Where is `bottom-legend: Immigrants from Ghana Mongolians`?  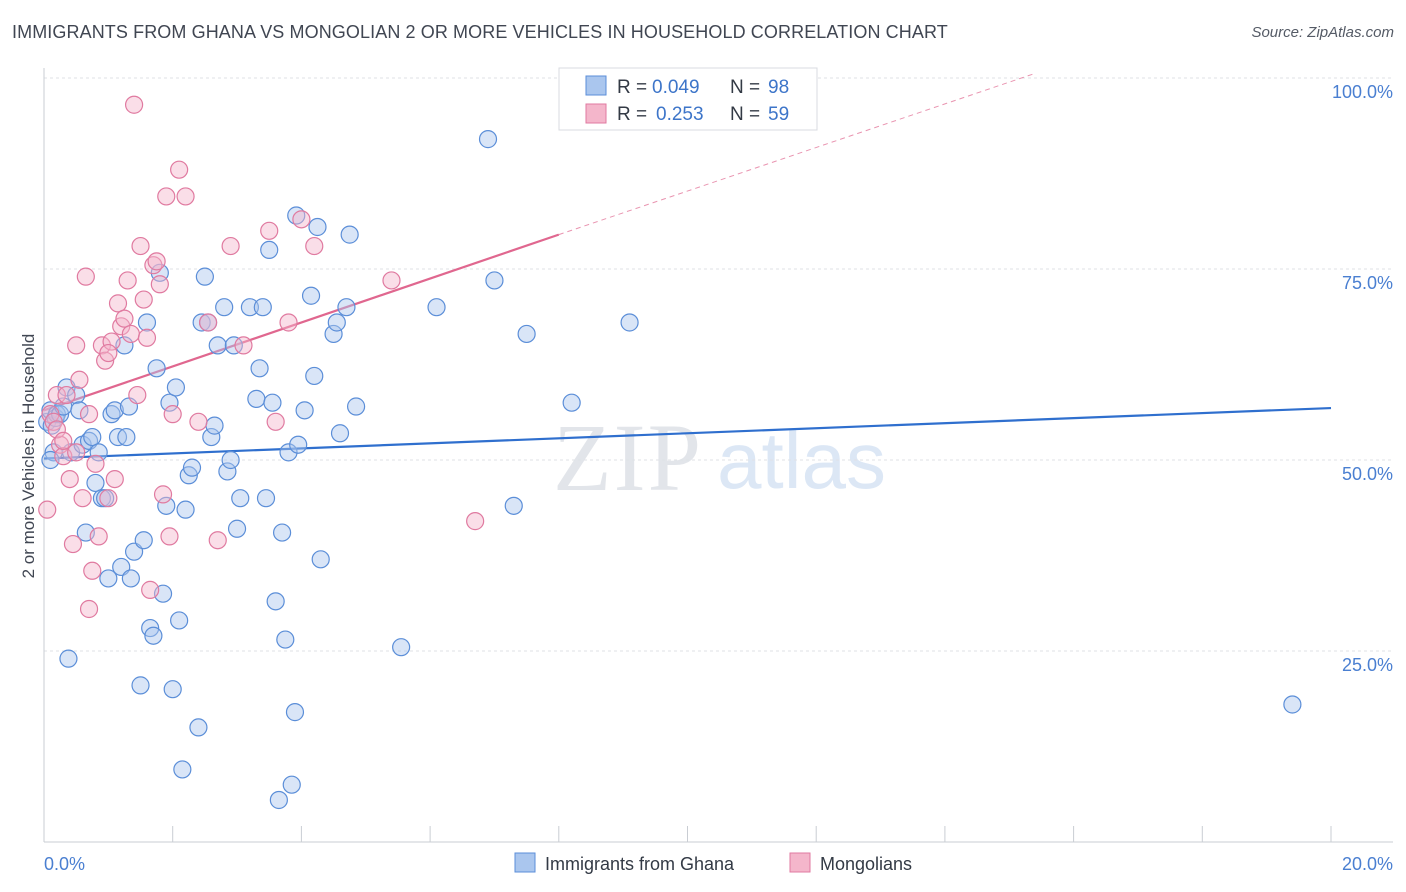 bottom-legend: Immigrants from Ghana Mongolians is located at coordinates (713, 863).